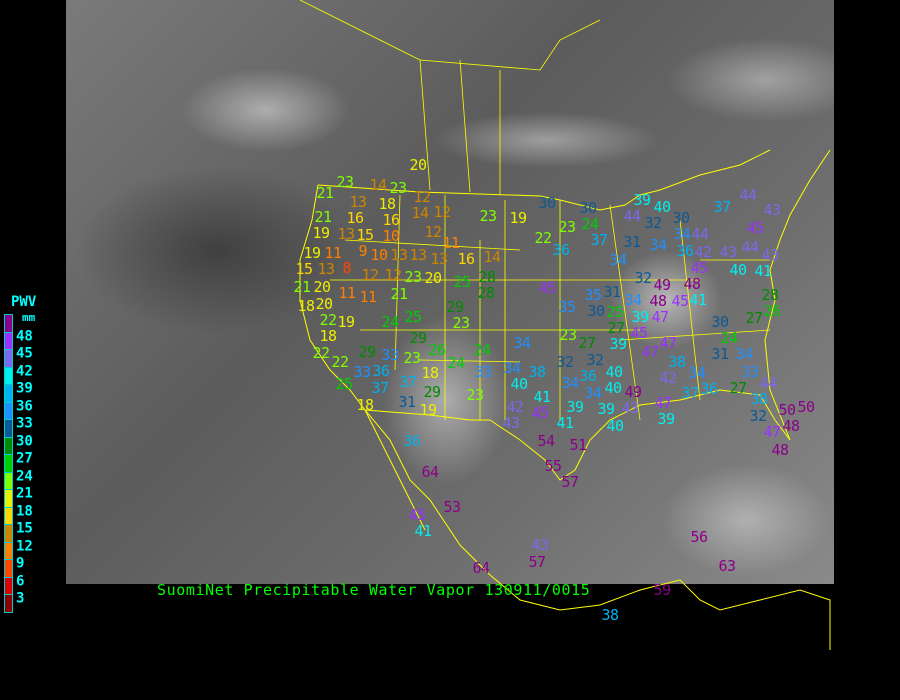 Image resolution: width=900 pixels, height=700 pixels. What do you see at coordinates (24, 406) in the screenshot?
I see `legend-tick-label: 36` at bounding box center [24, 406].